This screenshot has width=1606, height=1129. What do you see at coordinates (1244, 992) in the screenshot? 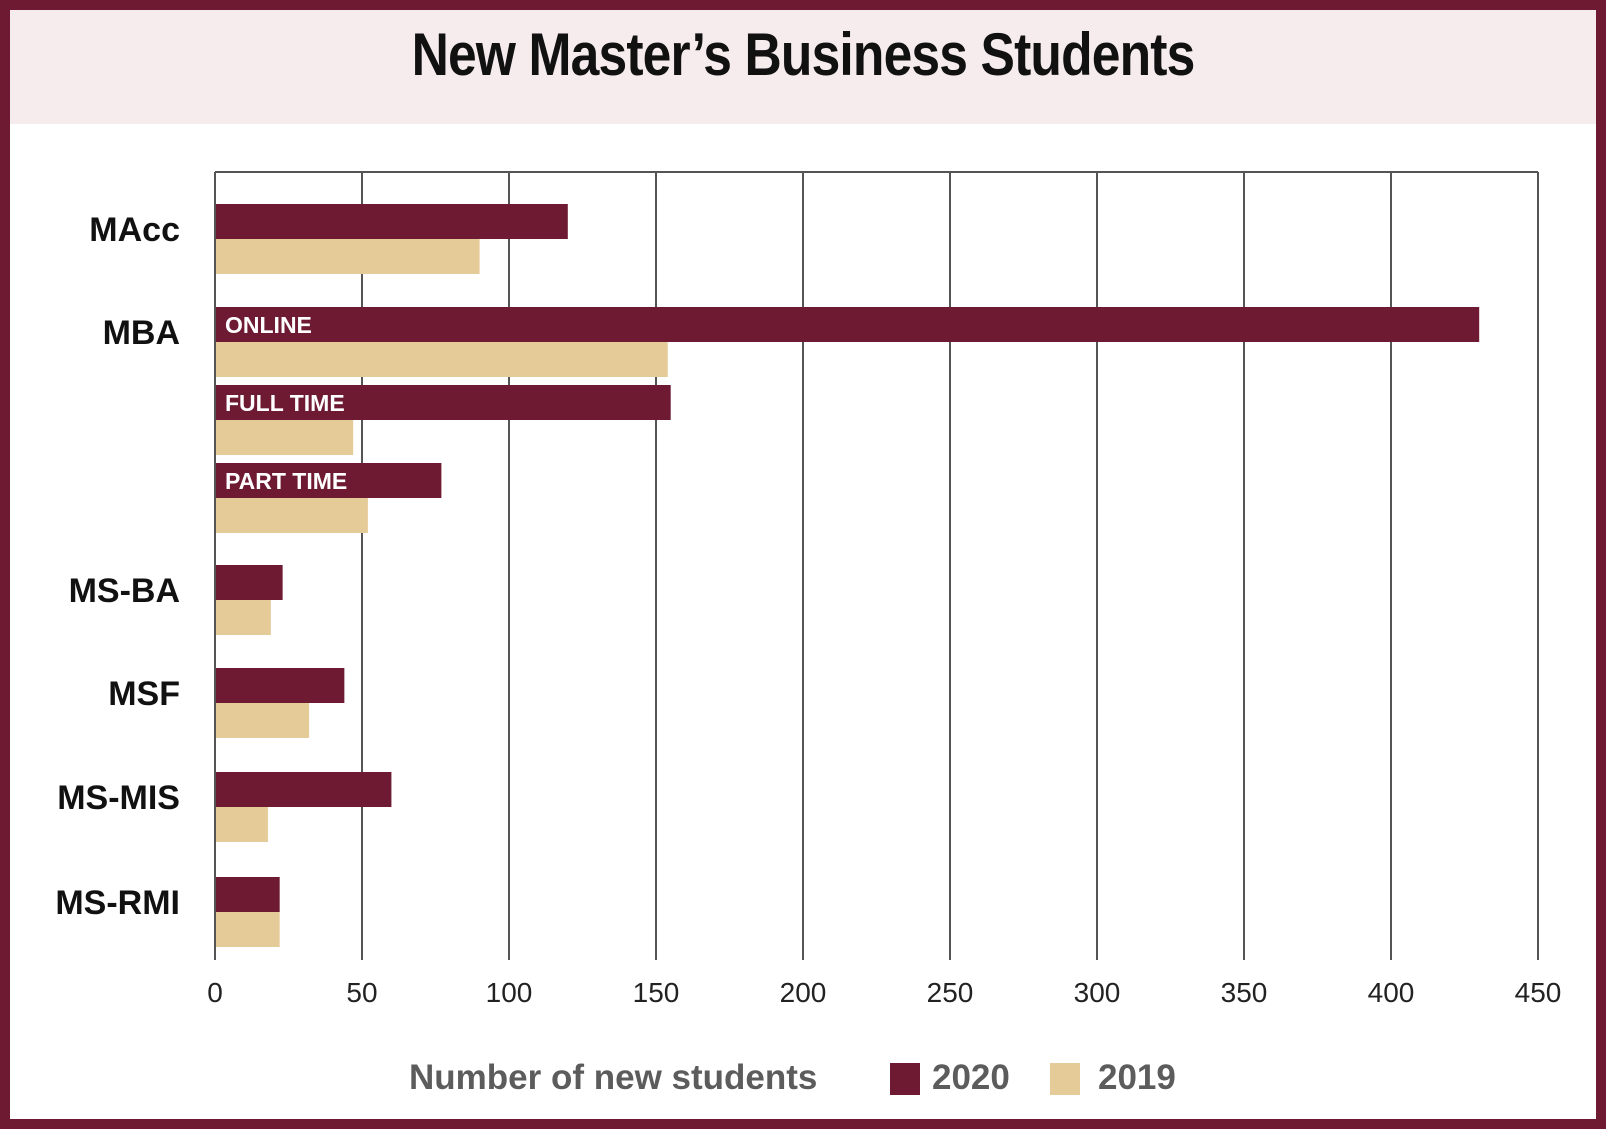
I see `x-tick-label: 350` at bounding box center [1244, 992].